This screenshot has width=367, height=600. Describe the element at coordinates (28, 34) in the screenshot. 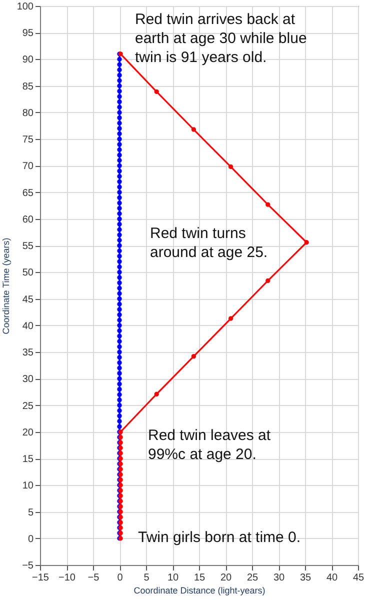

I see `y-tick-label: 95` at that location.